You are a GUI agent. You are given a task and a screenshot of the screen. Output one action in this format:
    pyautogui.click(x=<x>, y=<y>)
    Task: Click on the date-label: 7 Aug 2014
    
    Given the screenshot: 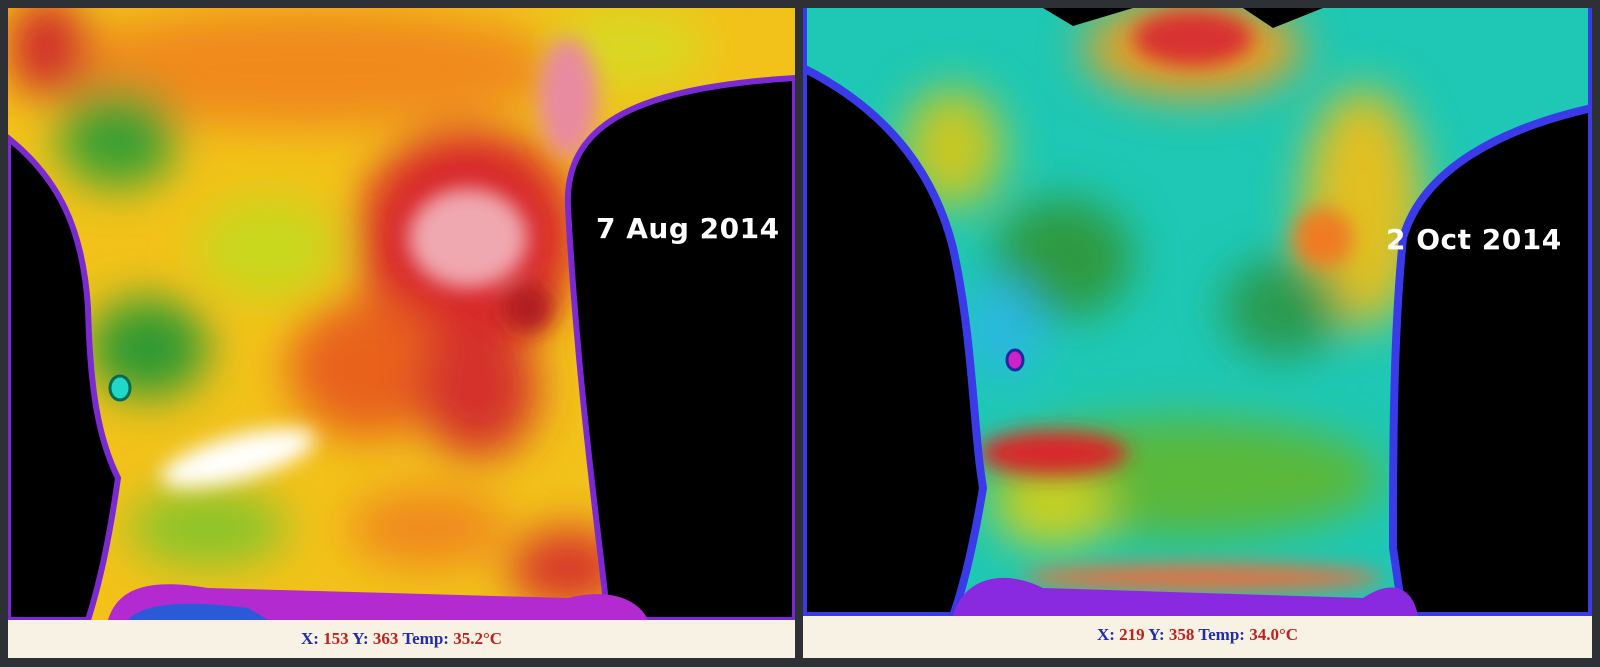 What is the action you would take?
    pyautogui.click(x=688, y=228)
    